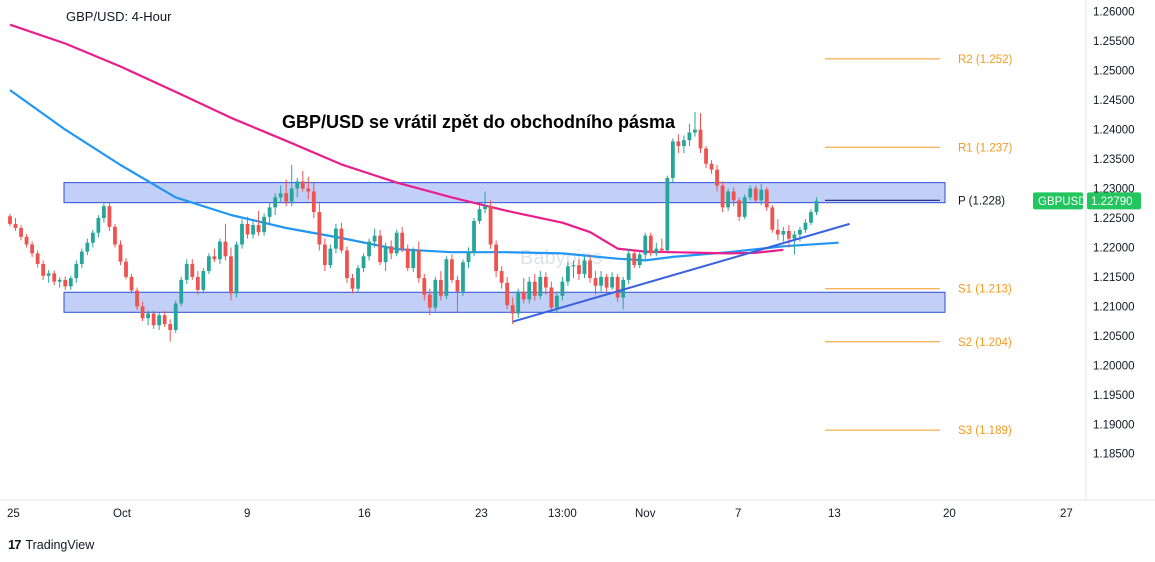 Image resolution: width=1155 pixels, height=562 pixels. What do you see at coordinates (918, 431) in the screenshot?
I see `level-s3: S3 (1.189)` at bounding box center [918, 431].